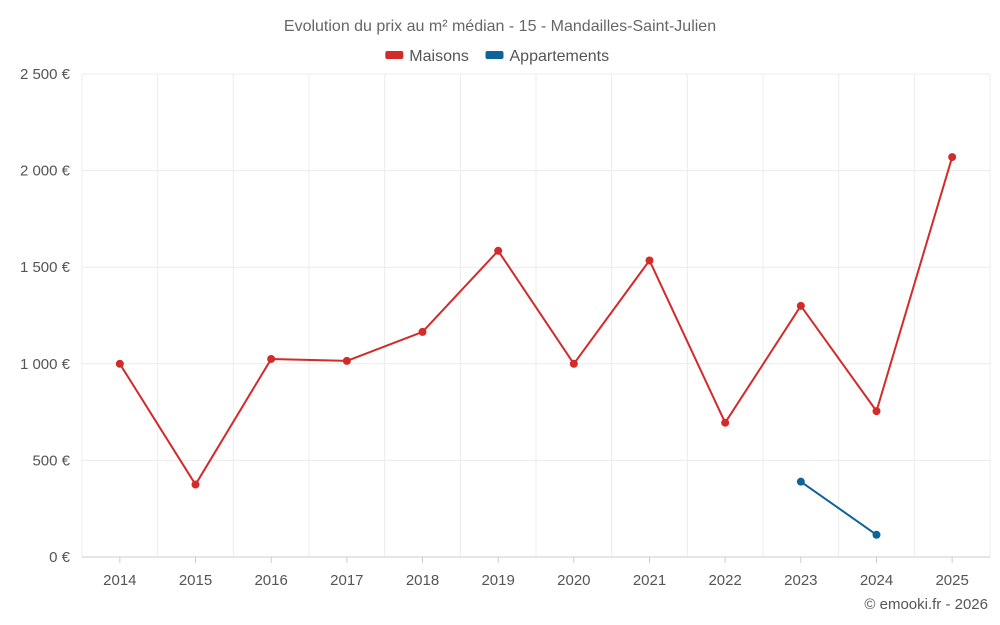  Describe the element at coordinates (439, 56) in the screenshot. I see `legend-label: Maisons` at that location.